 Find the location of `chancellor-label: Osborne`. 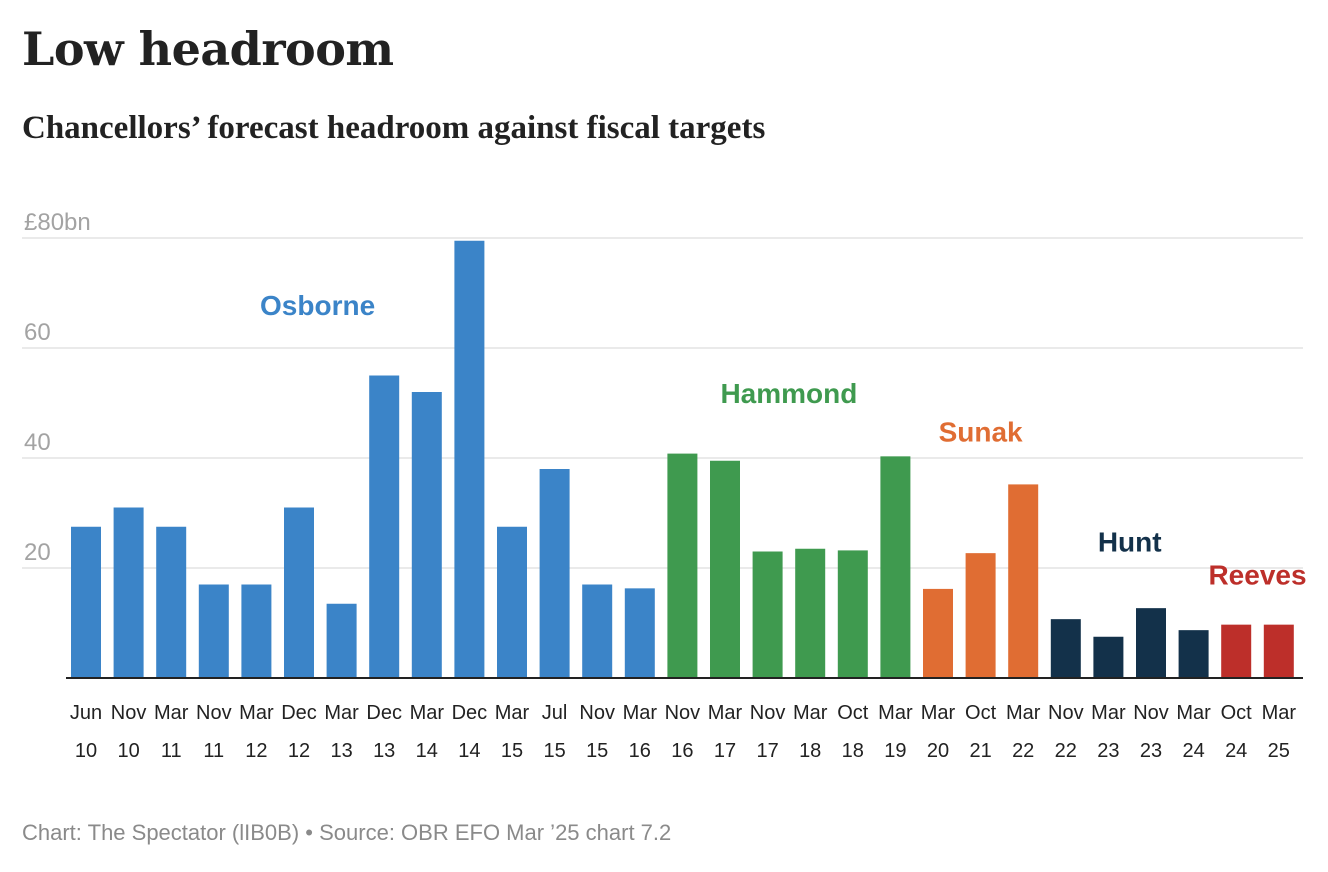

chancellor-label: Osborne is located at coordinates (317, 305).